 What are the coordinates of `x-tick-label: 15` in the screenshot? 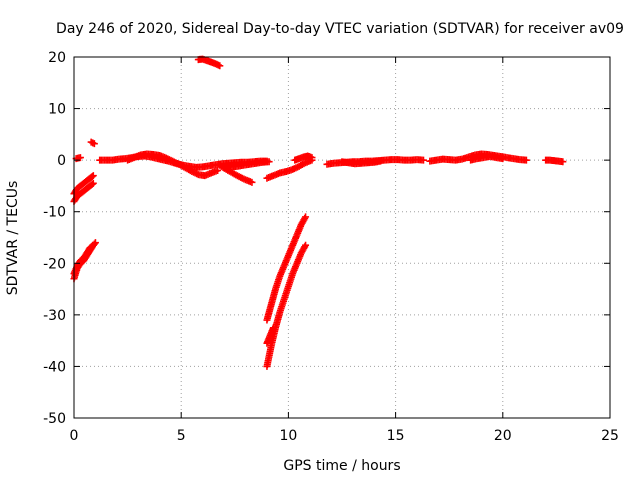 It's located at (396, 436).